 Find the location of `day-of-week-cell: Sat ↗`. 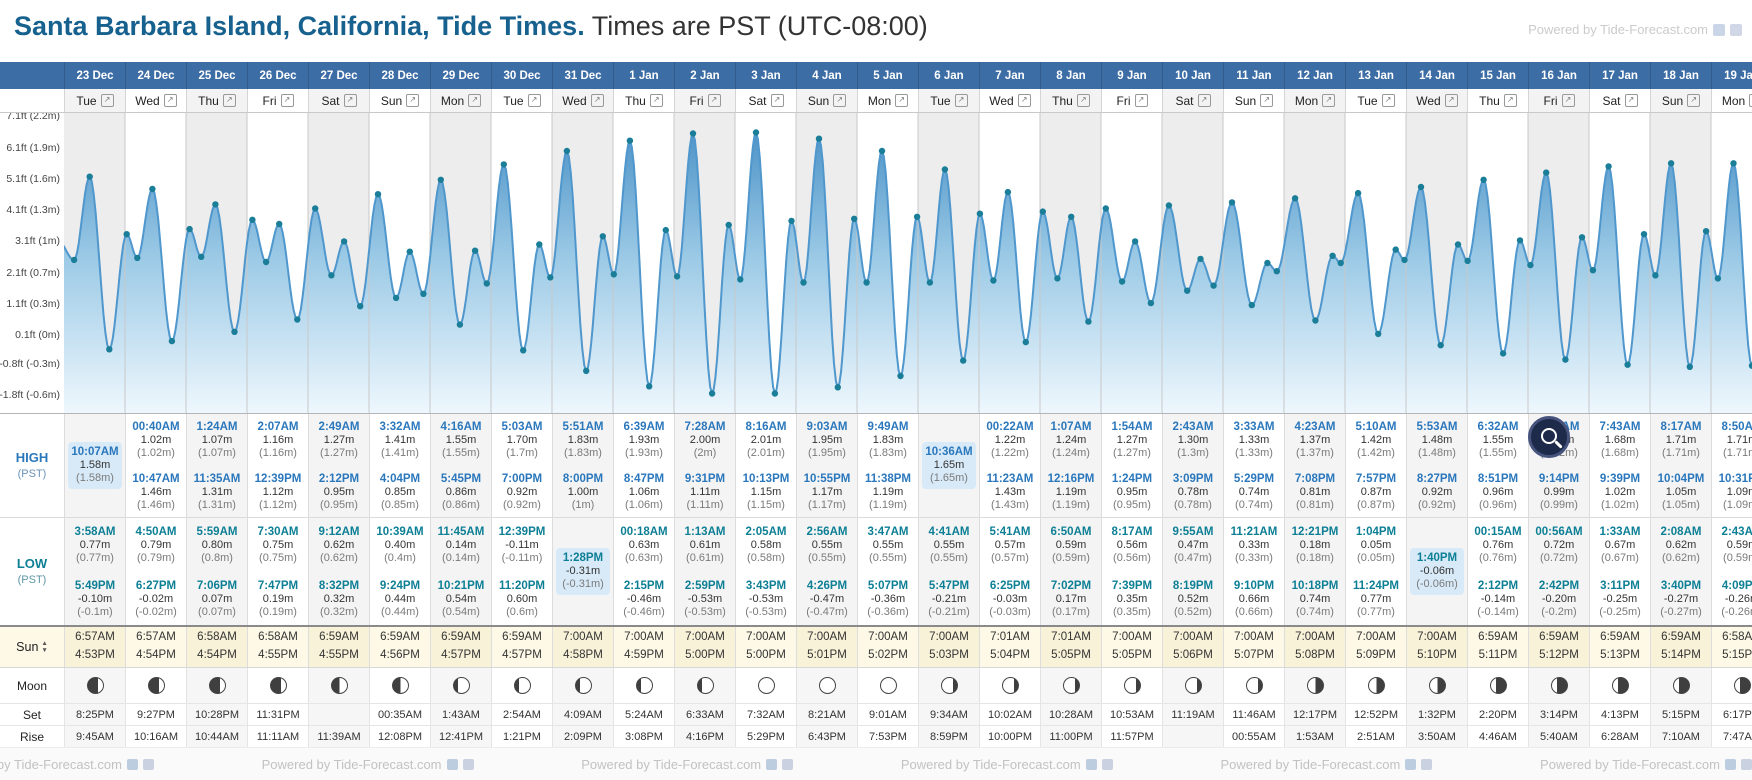

day-of-week-cell: Sat ↗ is located at coordinates (1619, 100).